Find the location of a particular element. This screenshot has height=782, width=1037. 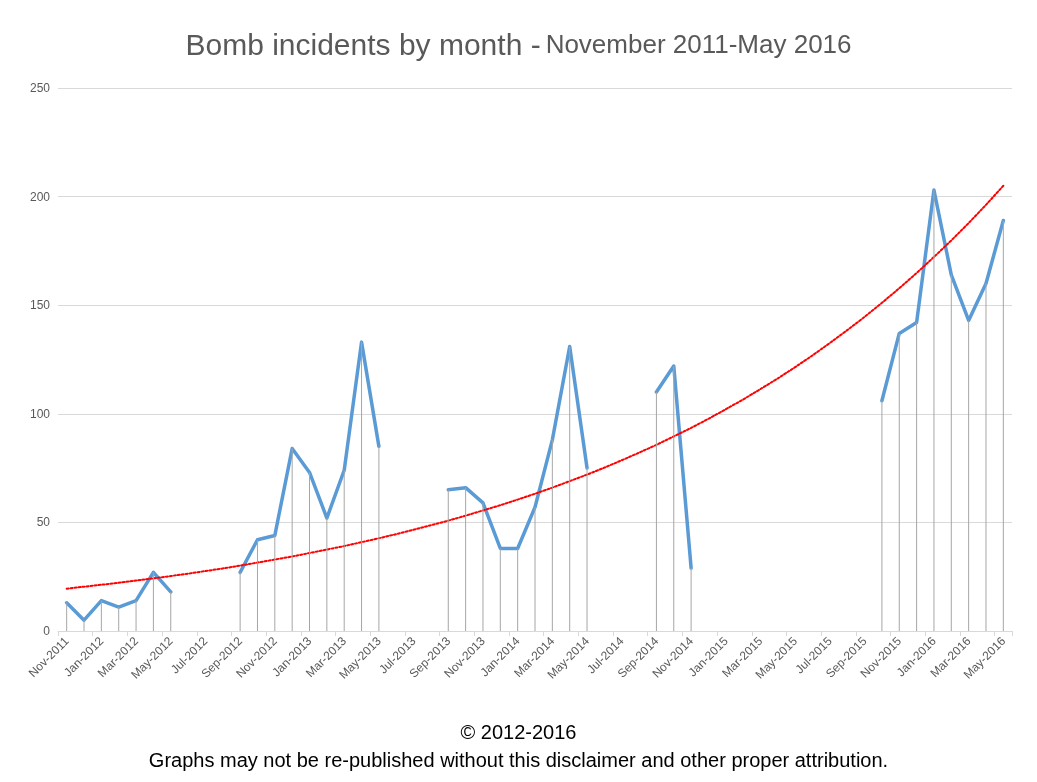

y-tick-label: 50 is located at coordinates (43, 522).